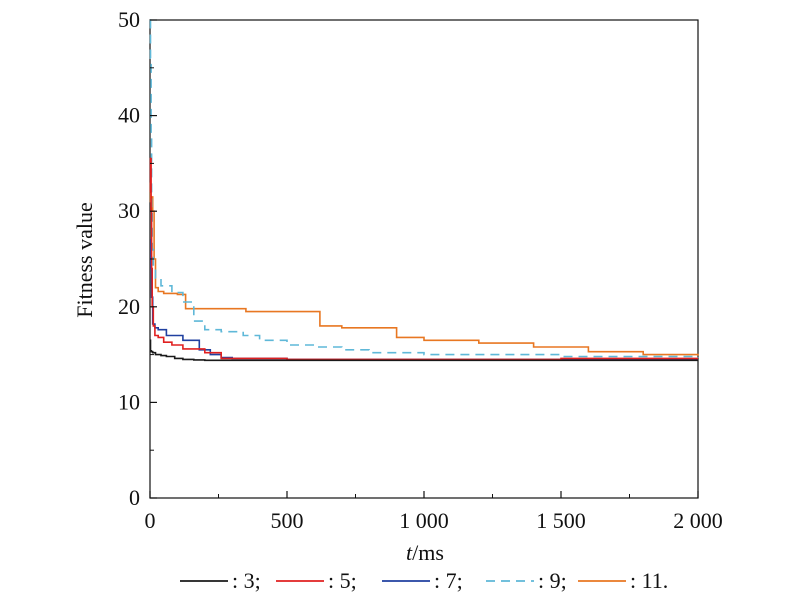 This screenshot has height=610, width=800. Describe the element at coordinates (134, 497) in the screenshot. I see `y-tick-label: 0` at that location.